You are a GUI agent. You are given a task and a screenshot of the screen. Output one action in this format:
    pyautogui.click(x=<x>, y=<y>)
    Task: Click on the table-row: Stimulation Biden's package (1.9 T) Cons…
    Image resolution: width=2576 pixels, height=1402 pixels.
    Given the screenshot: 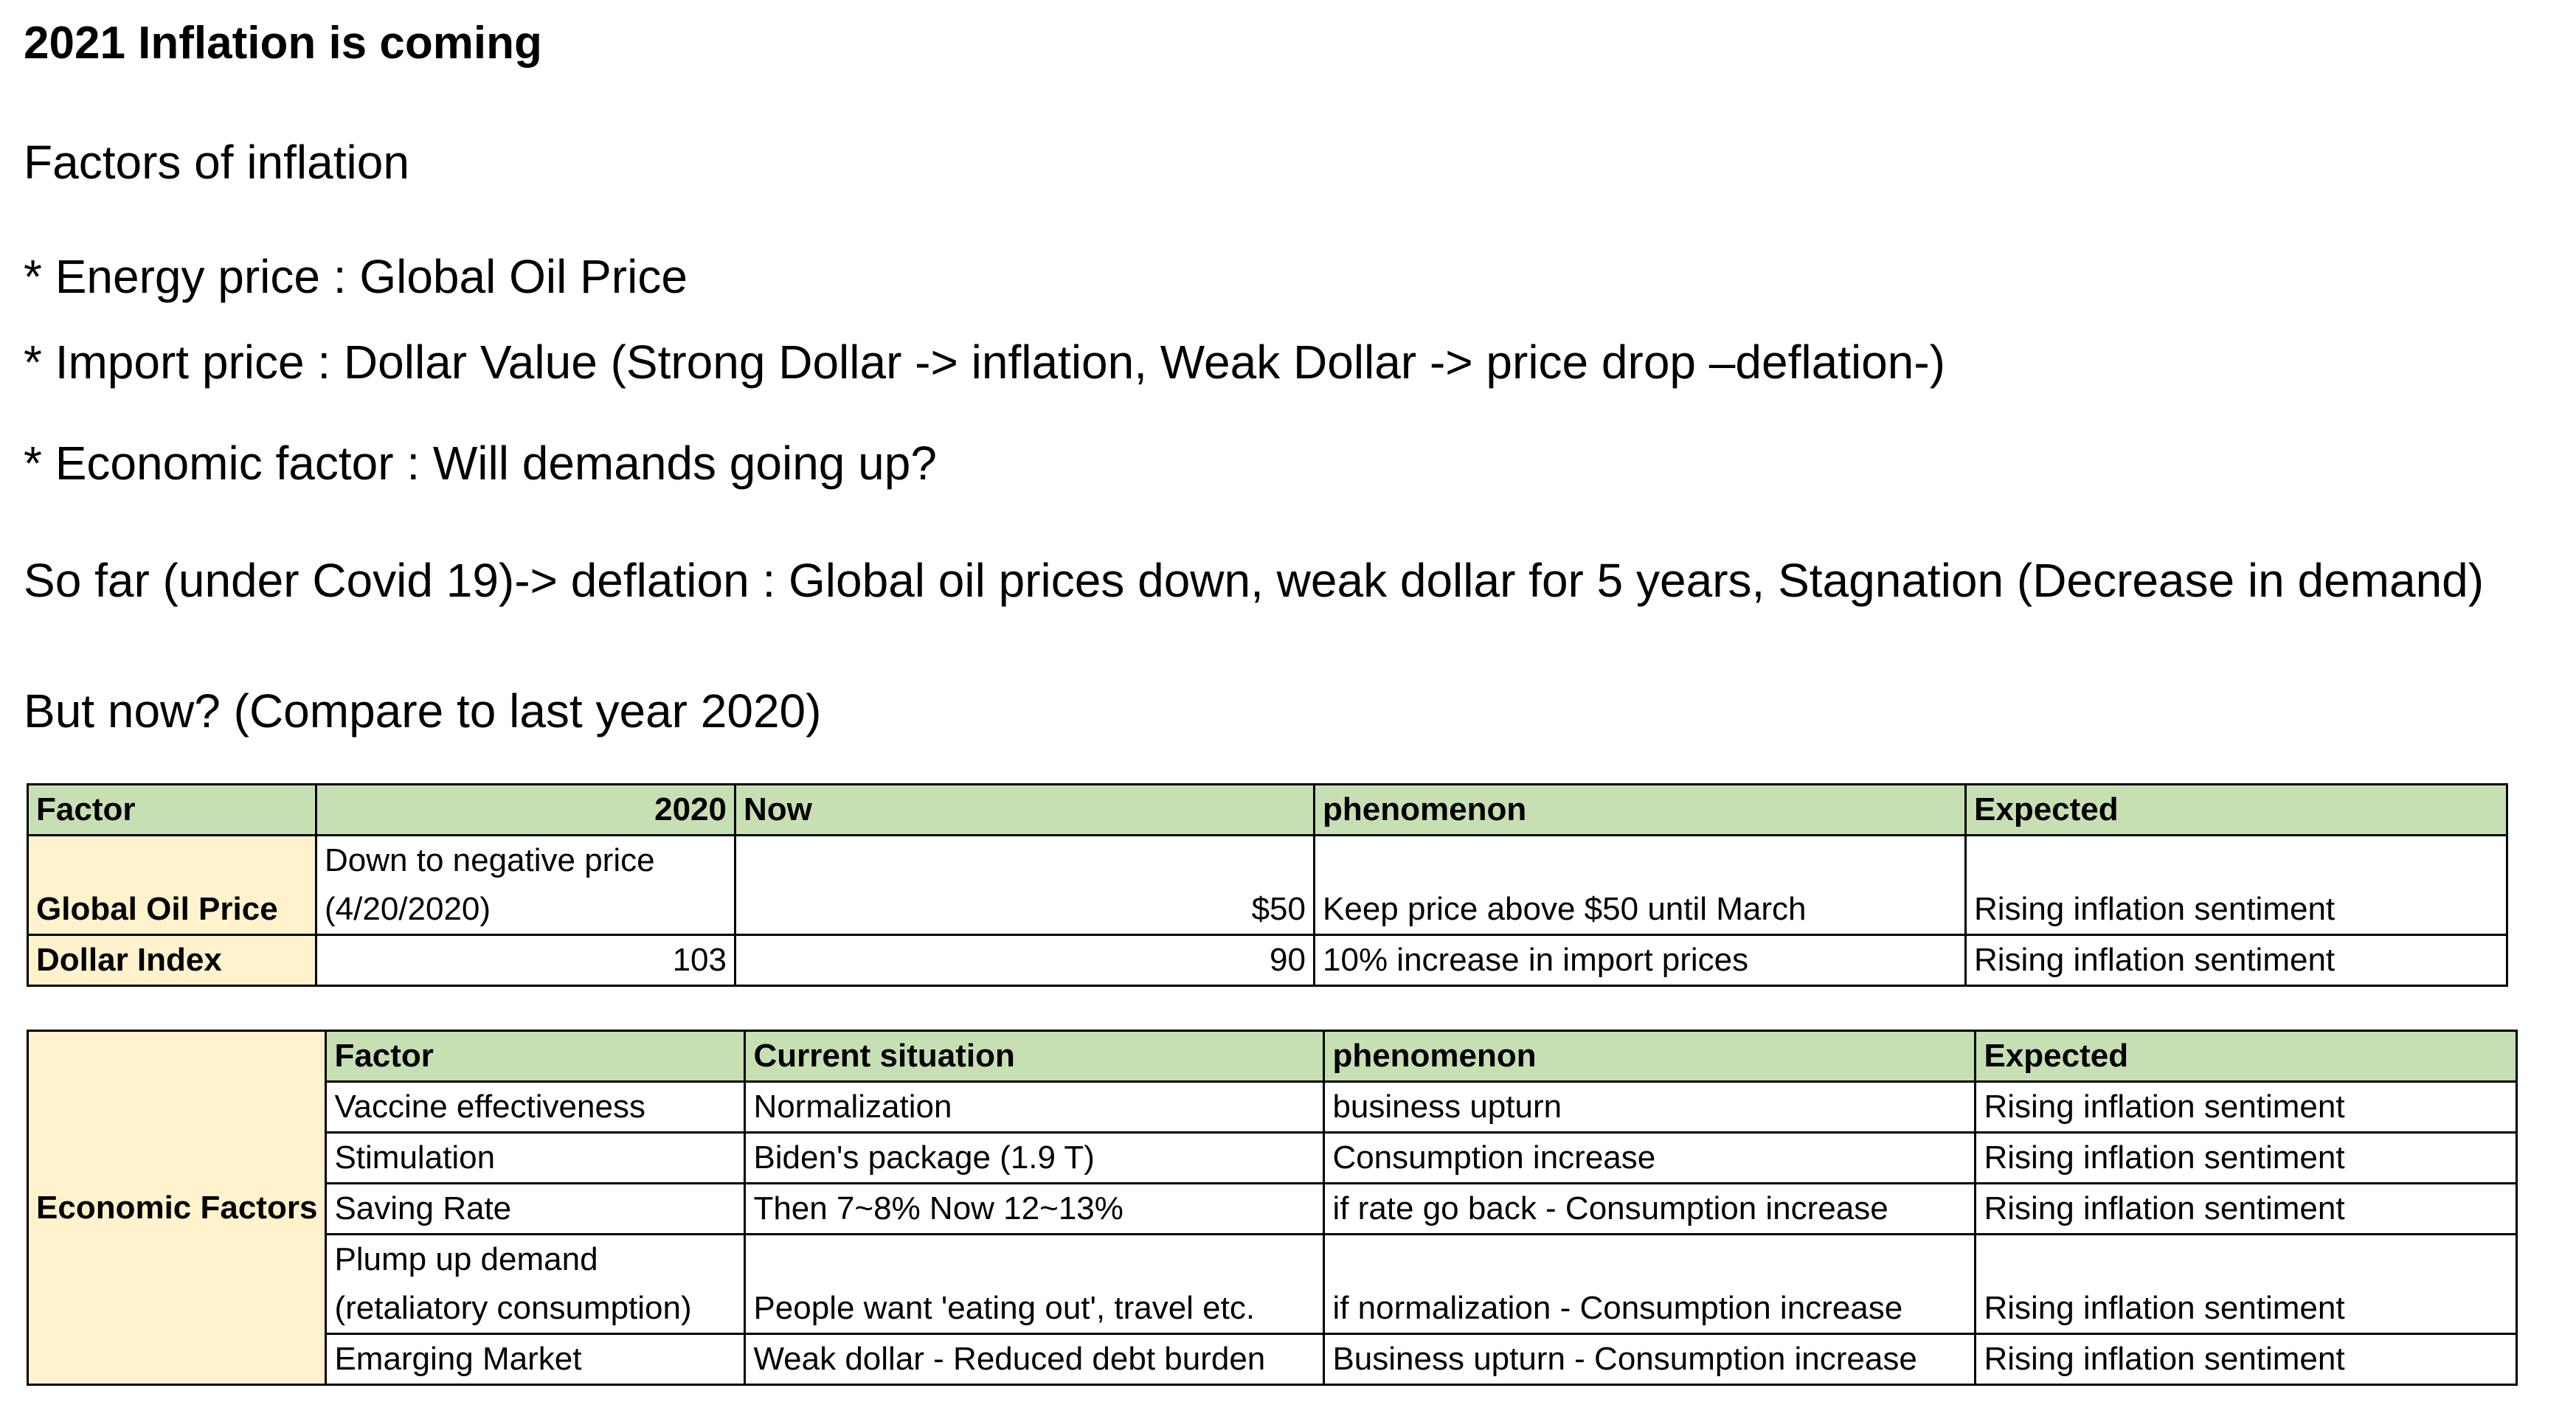 What is the action you would take?
    pyautogui.click(x=1273, y=1157)
    